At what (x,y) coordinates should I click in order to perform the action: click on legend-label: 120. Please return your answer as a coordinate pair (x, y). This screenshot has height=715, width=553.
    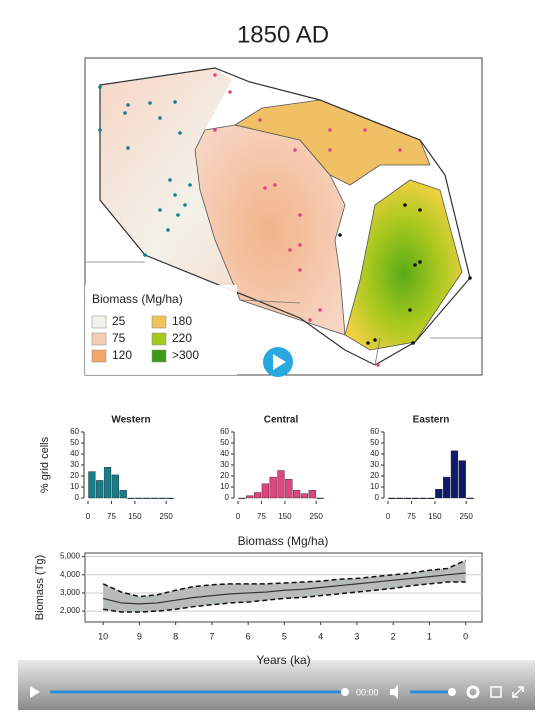
    Looking at the image, I should click on (122, 355).